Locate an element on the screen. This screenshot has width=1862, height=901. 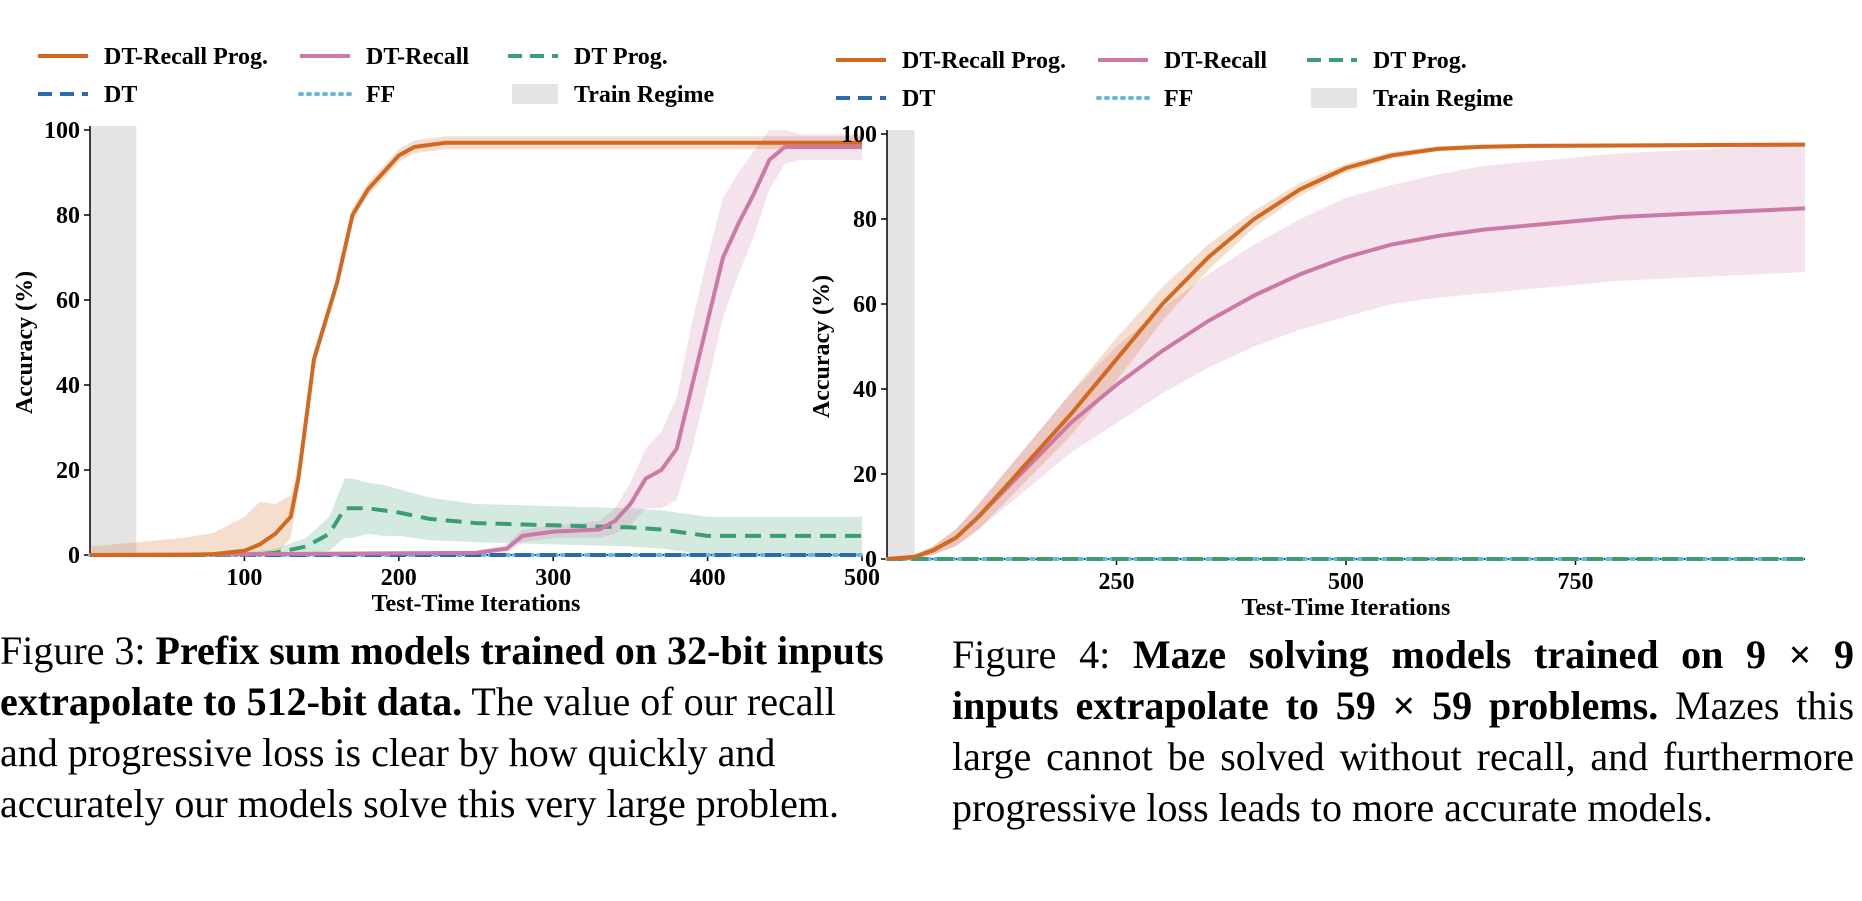
x-tick-label: 100 is located at coordinates (244, 578).